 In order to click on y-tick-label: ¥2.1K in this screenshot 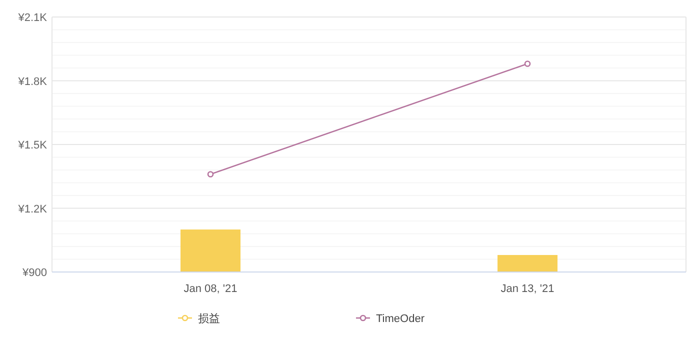, I will do `click(32, 18)`.